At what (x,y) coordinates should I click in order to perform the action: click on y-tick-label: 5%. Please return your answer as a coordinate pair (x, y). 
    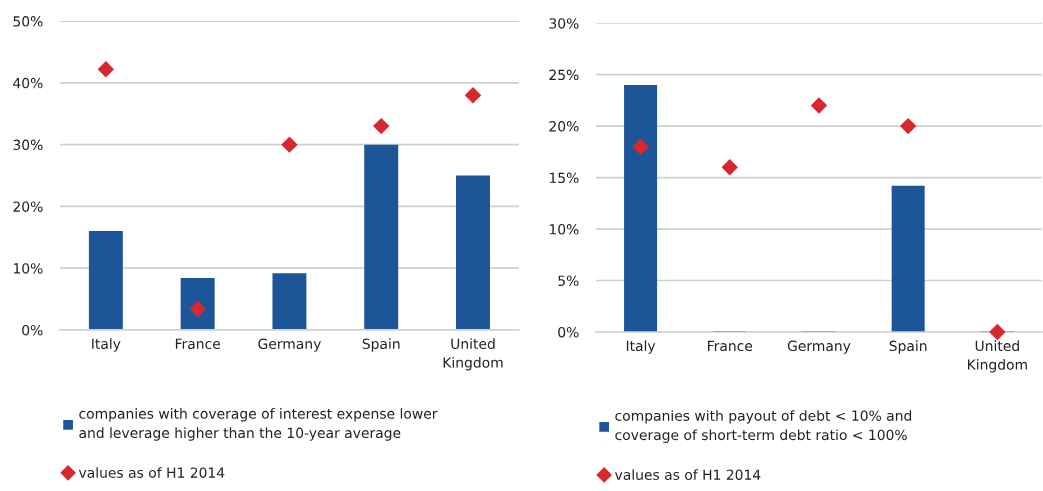
    Looking at the image, I should click on (568, 281).